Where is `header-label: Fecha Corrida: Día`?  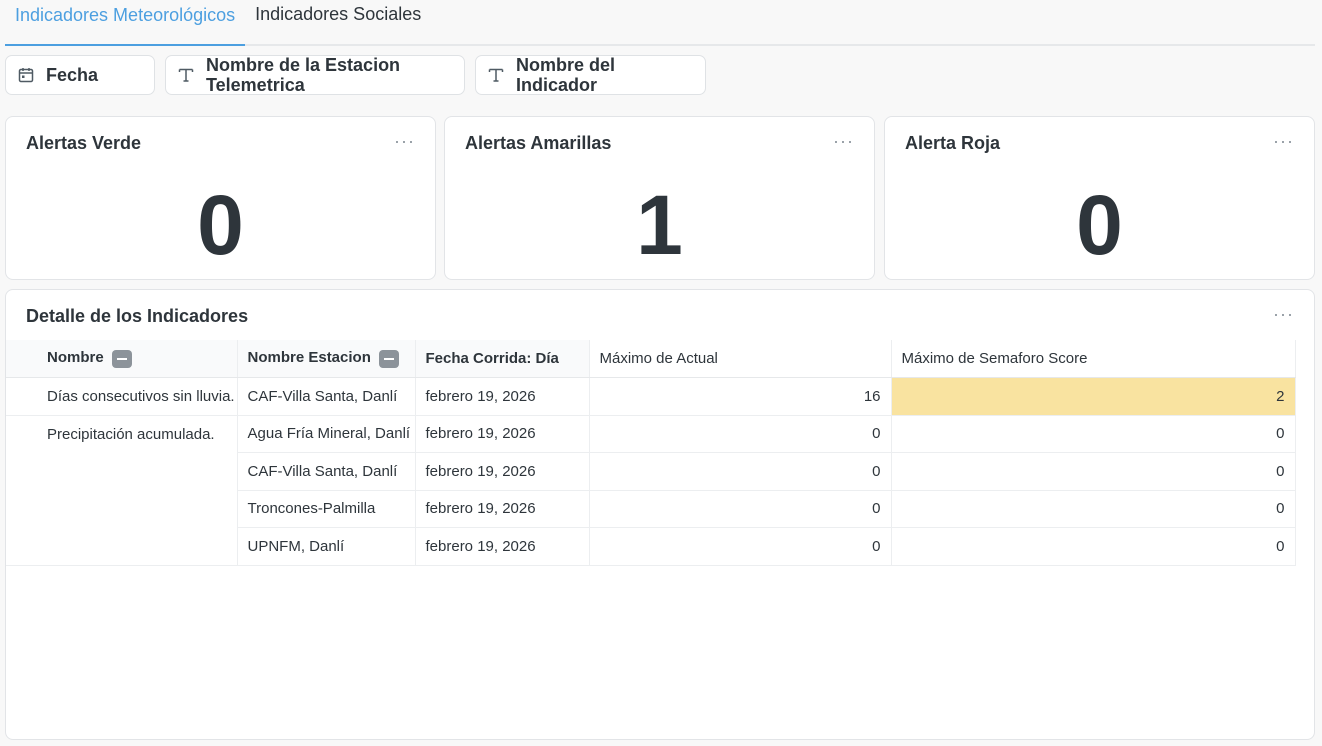
header-label: Fecha Corrida: Día is located at coordinates (492, 358).